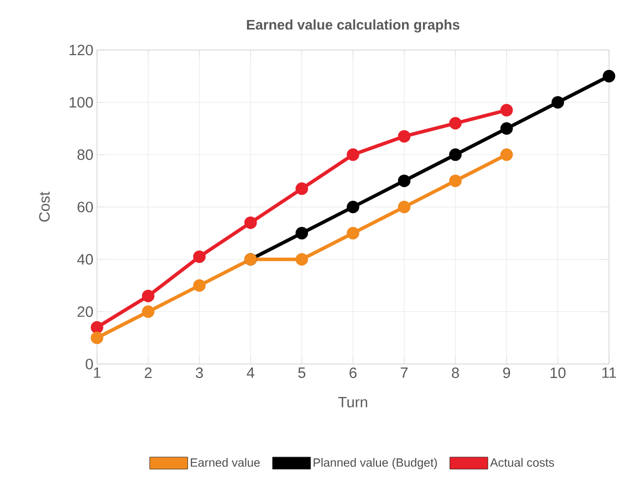  I want to click on y-tick-label: 20, so click(85, 311).